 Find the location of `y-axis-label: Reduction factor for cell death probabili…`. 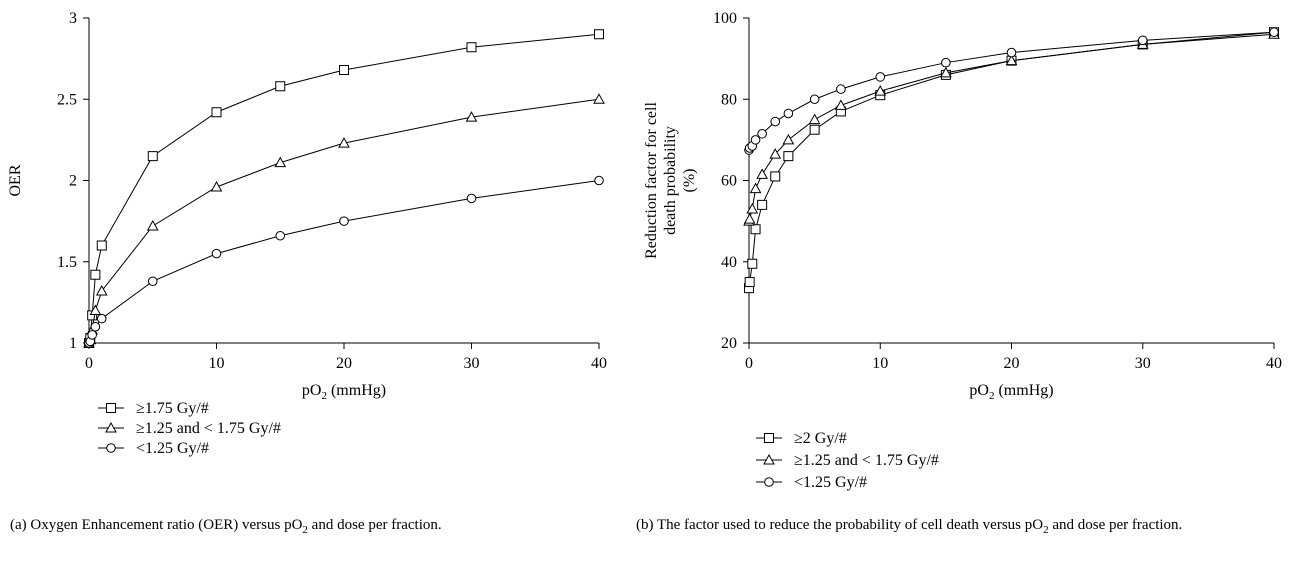

y-axis-label: Reduction factor for cell death probabili… is located at coordinates (670, 180).